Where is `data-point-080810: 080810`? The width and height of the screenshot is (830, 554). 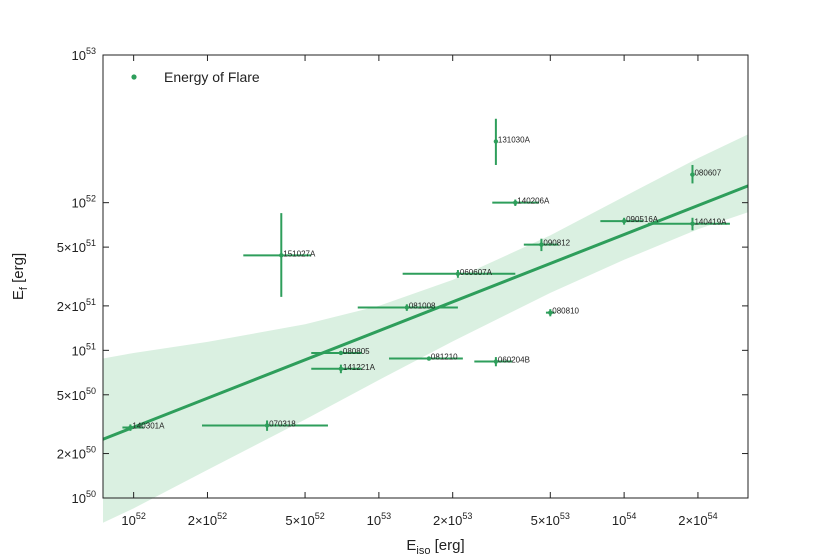 data-point-080810: 080810 is located at coordinates (562, 312).